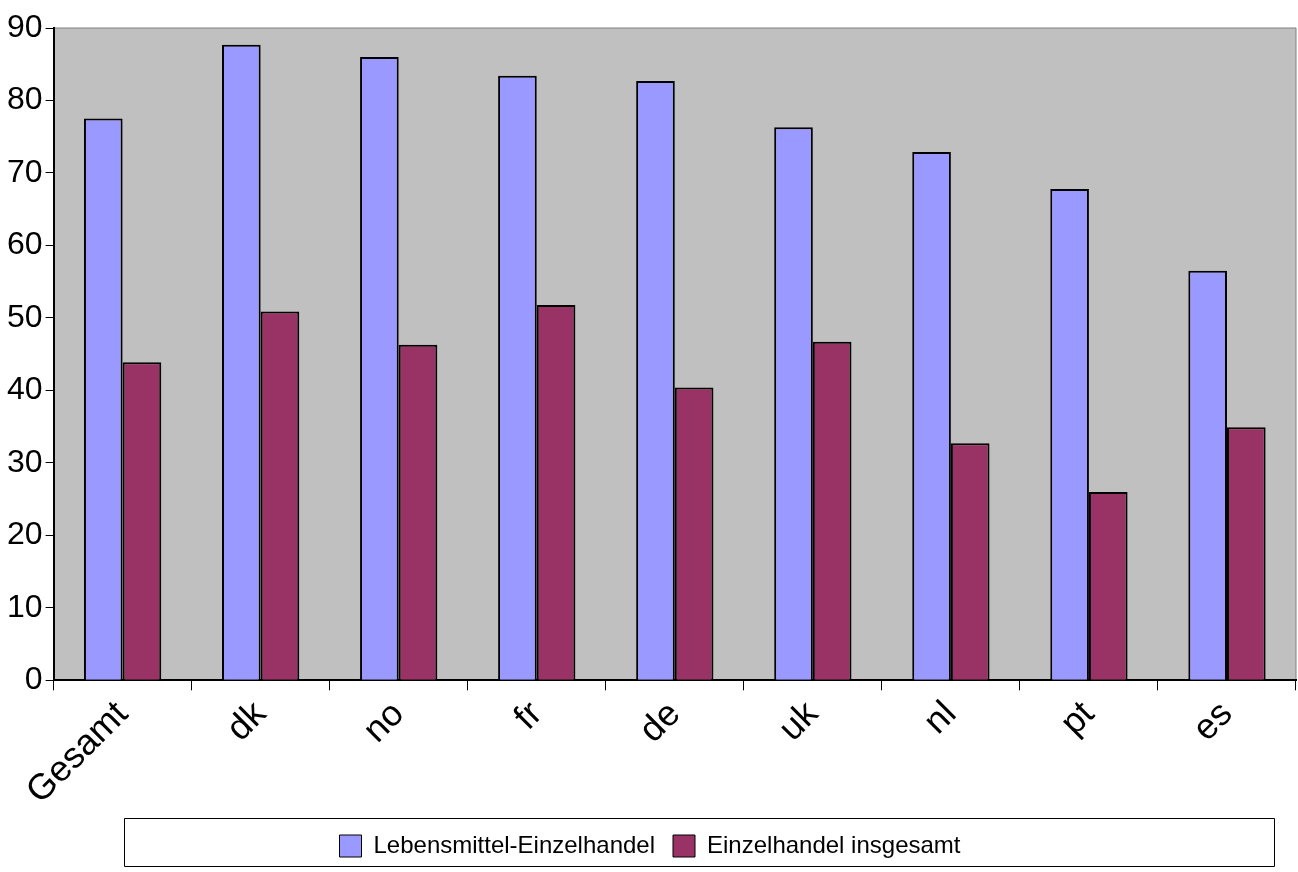 The width and height of the screenshot is (1298, 872). What do you see at coordinates (527, 714) in the screenshot?
I see `x-tick-label: fr` at bounding box center [527, 714].